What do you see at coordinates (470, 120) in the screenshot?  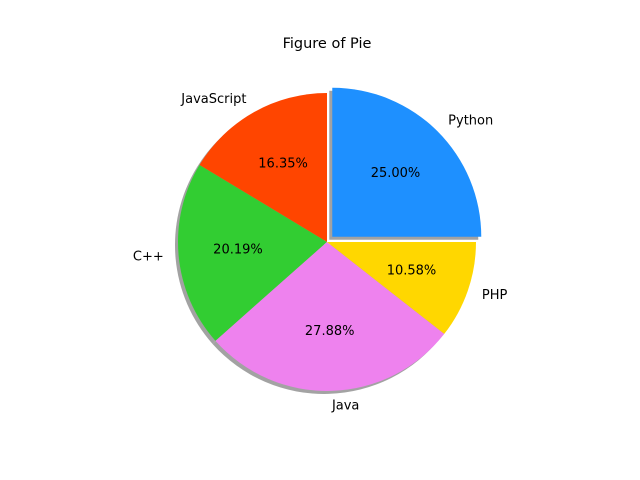 I see `slice-label: Python` at bounding box center [470, 120].